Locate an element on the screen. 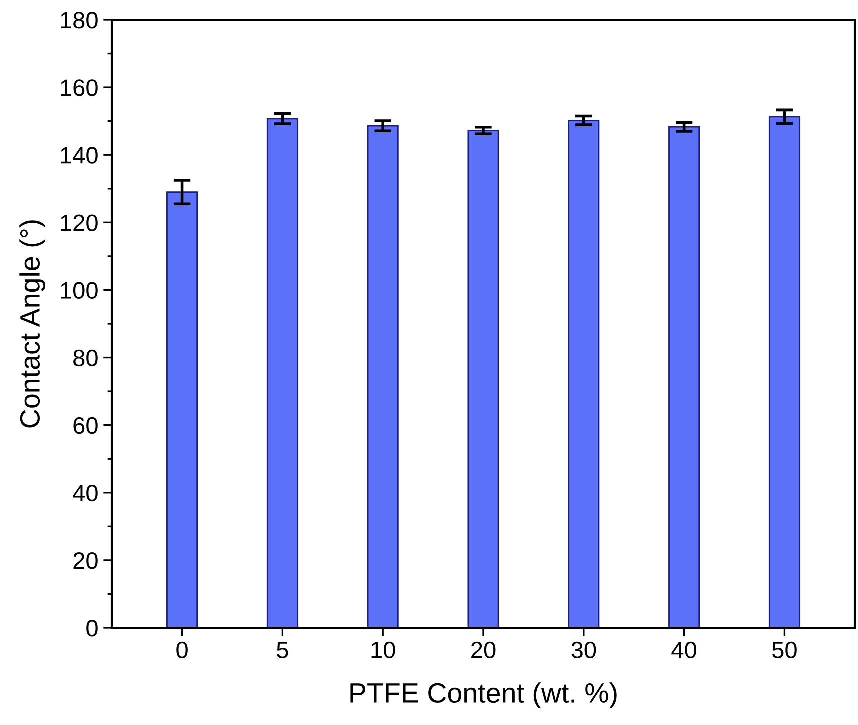  y-tick-label: 60 is located at coordinates (86, 425).